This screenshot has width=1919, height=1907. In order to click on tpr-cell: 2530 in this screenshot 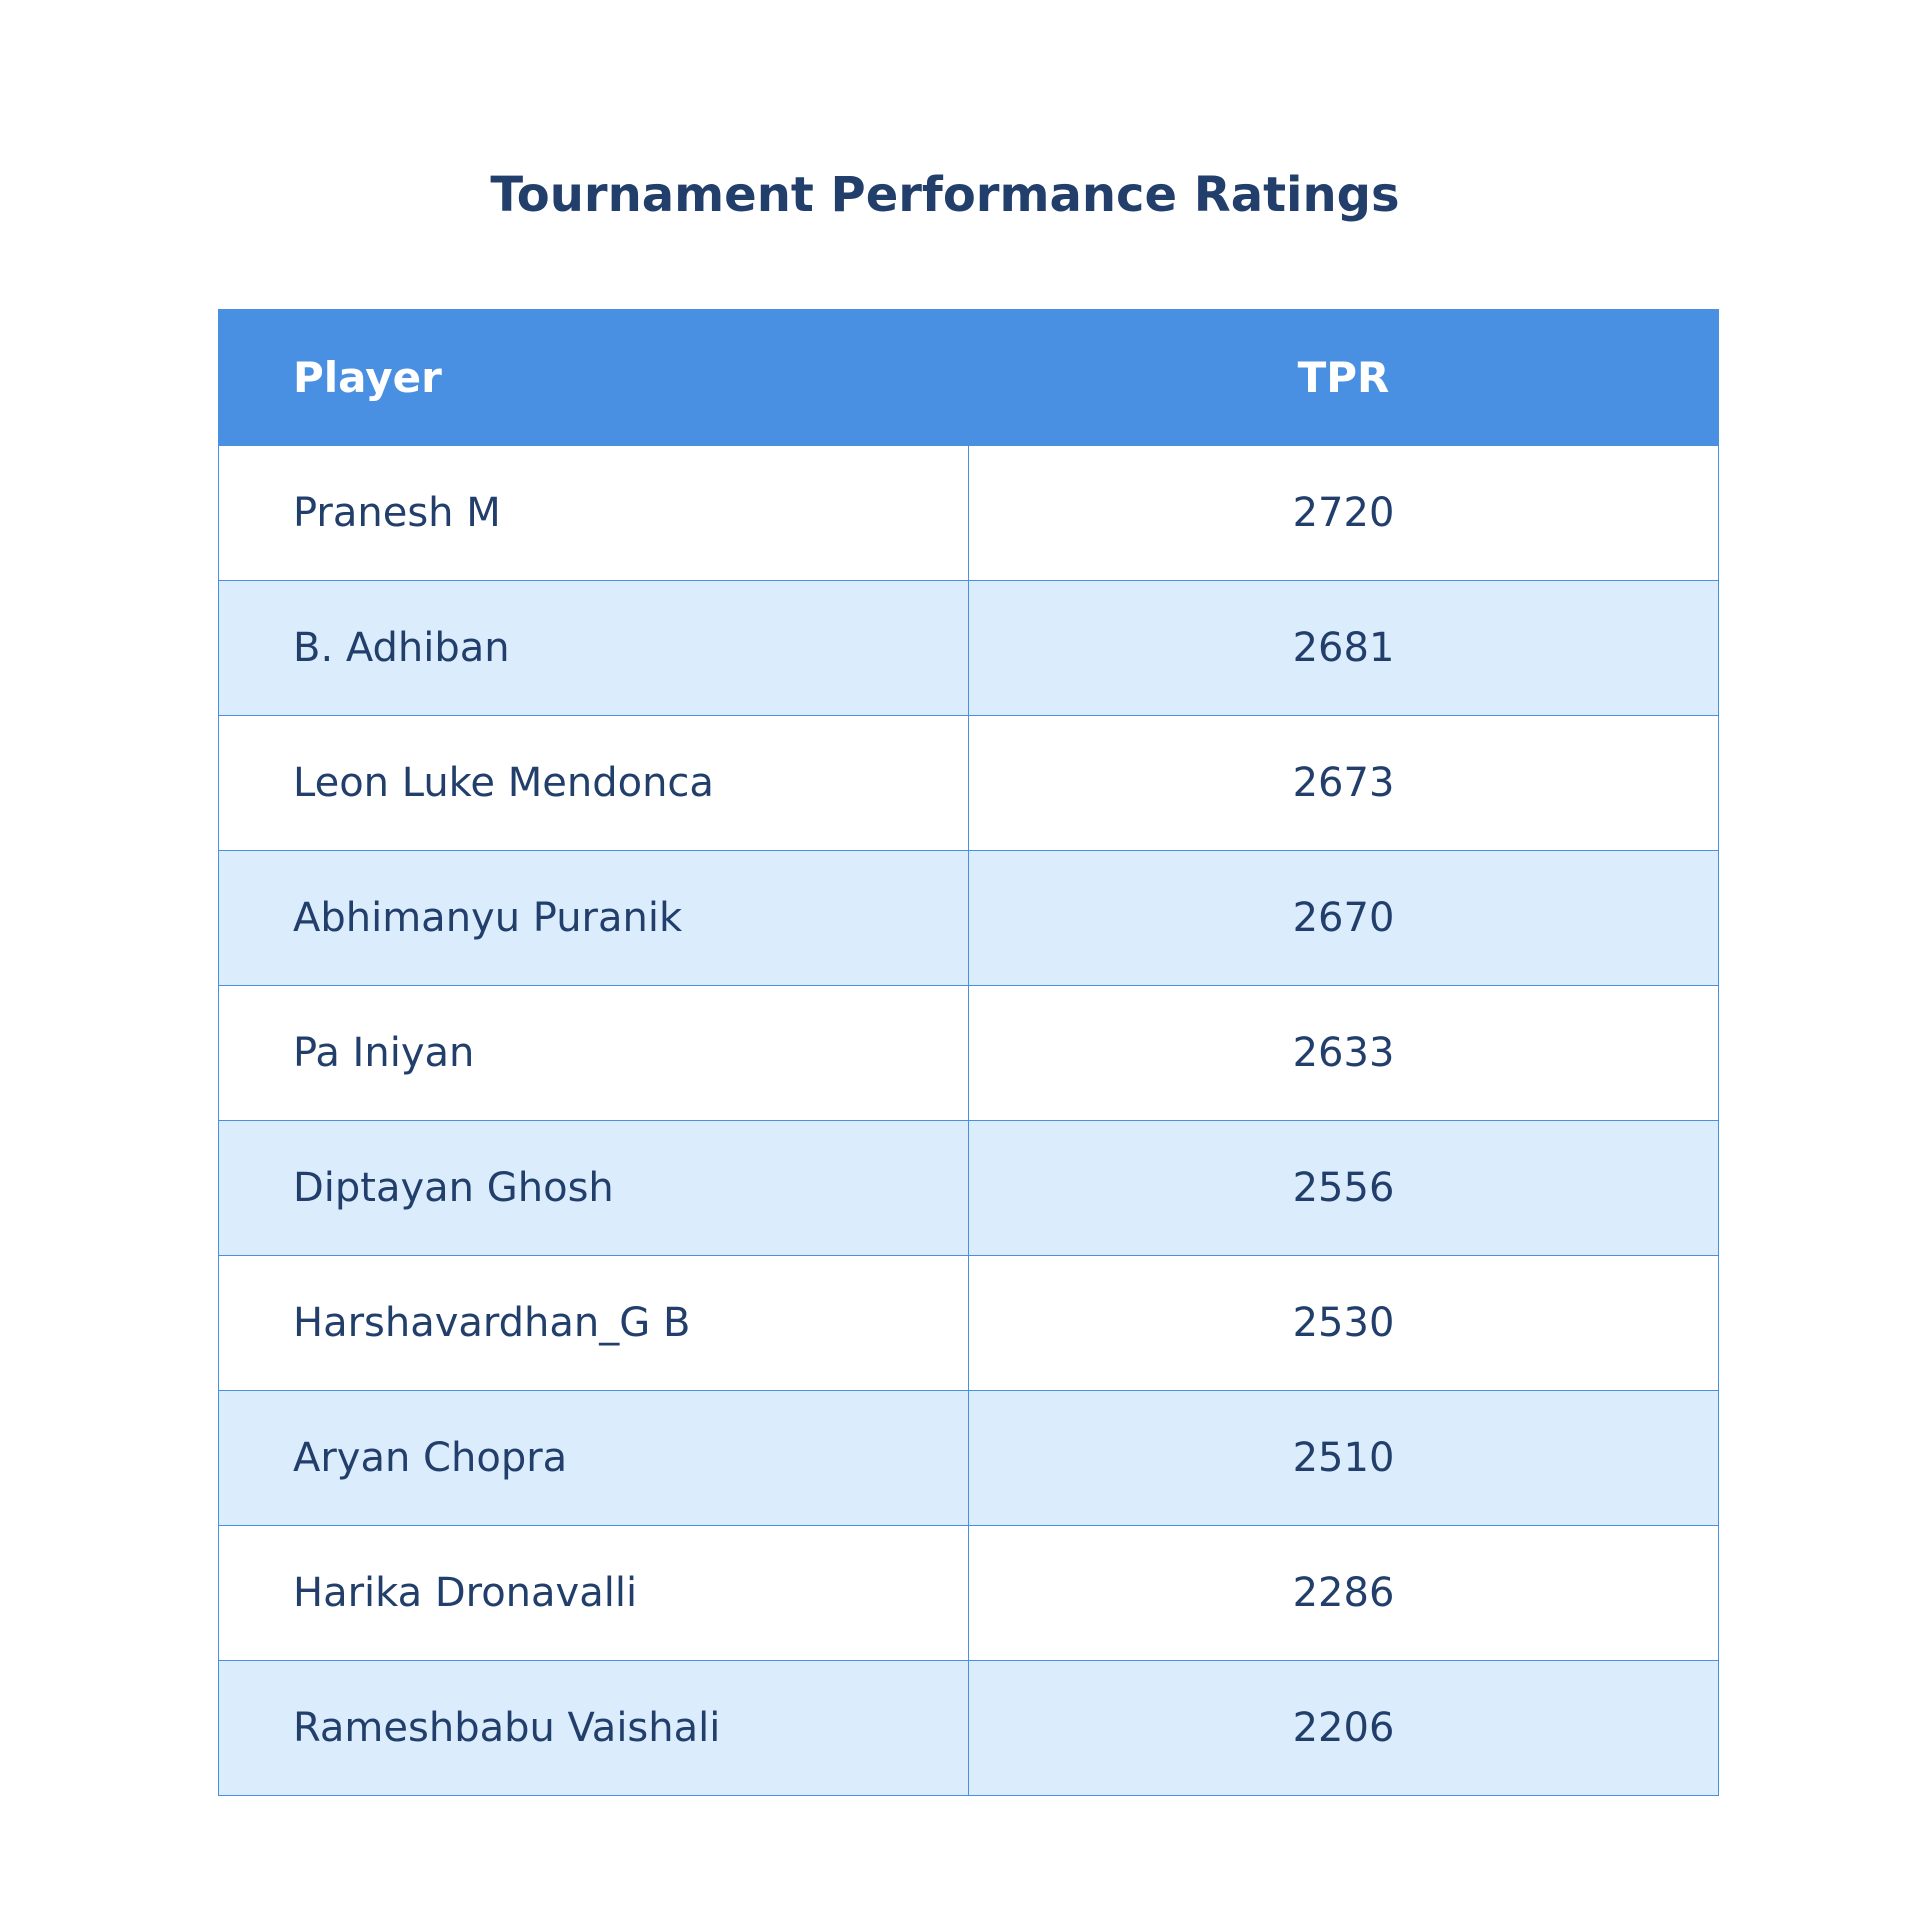, I will do `click(1343, 1323)`.